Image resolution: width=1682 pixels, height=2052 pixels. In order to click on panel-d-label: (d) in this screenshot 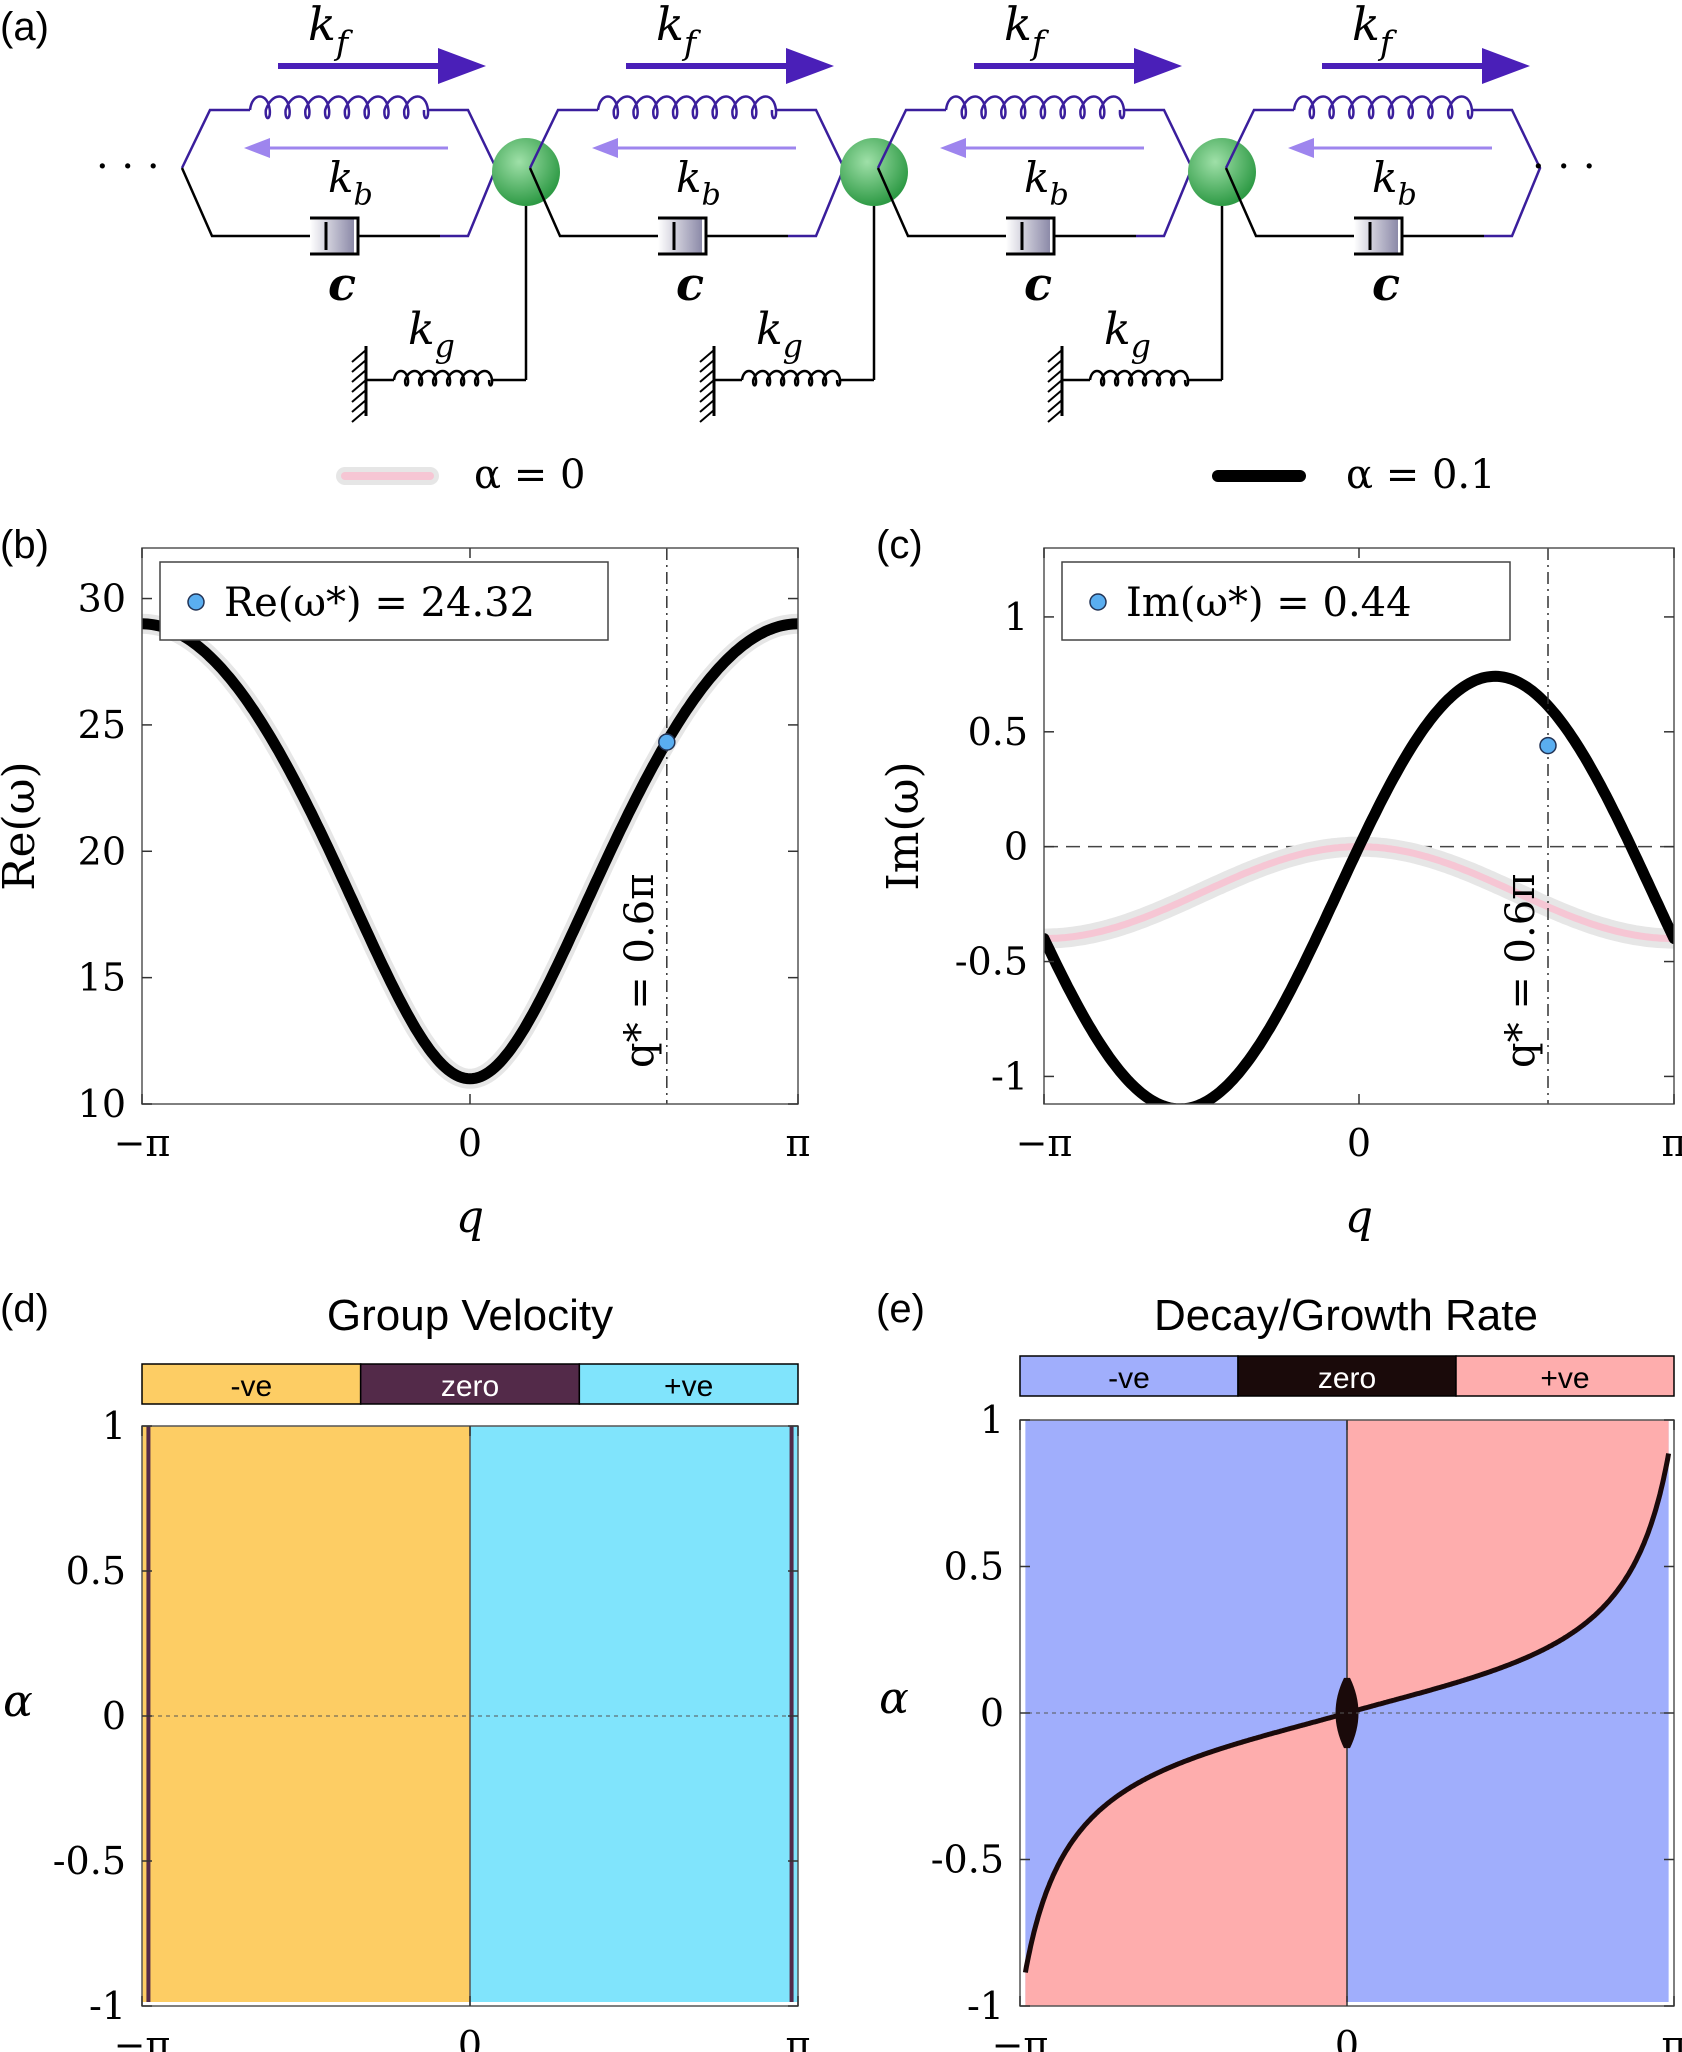, I will do `click(24, 1309)`.